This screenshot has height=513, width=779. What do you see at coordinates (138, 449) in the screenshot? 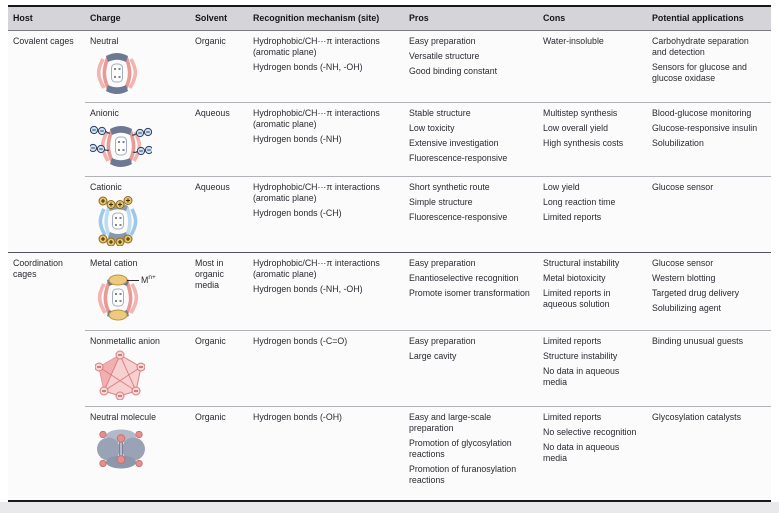
I see `neutral-molecule-cage-icon` at bounding box center [138, 449].